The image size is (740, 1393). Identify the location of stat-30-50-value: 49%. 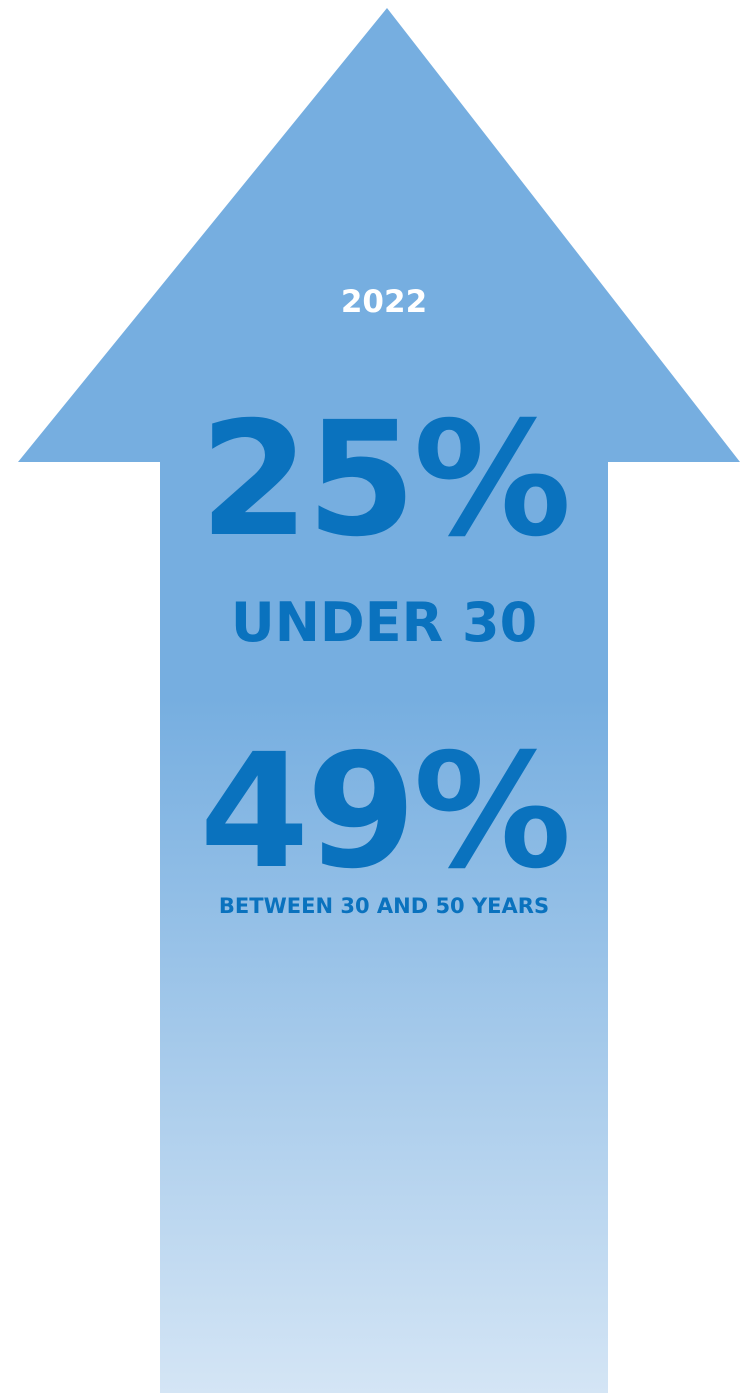
(385, 812).